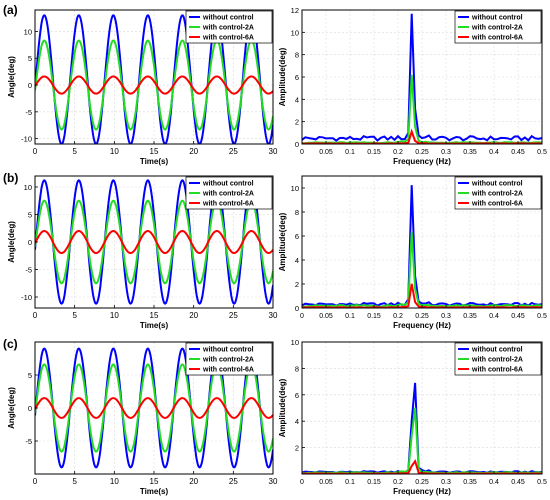 The height and width of the screenshot is (500, 550). What do you see at coordinates (26, 139) in the screenshot?
I see `y-tick-label: -10` at bounding box center [26, 139].